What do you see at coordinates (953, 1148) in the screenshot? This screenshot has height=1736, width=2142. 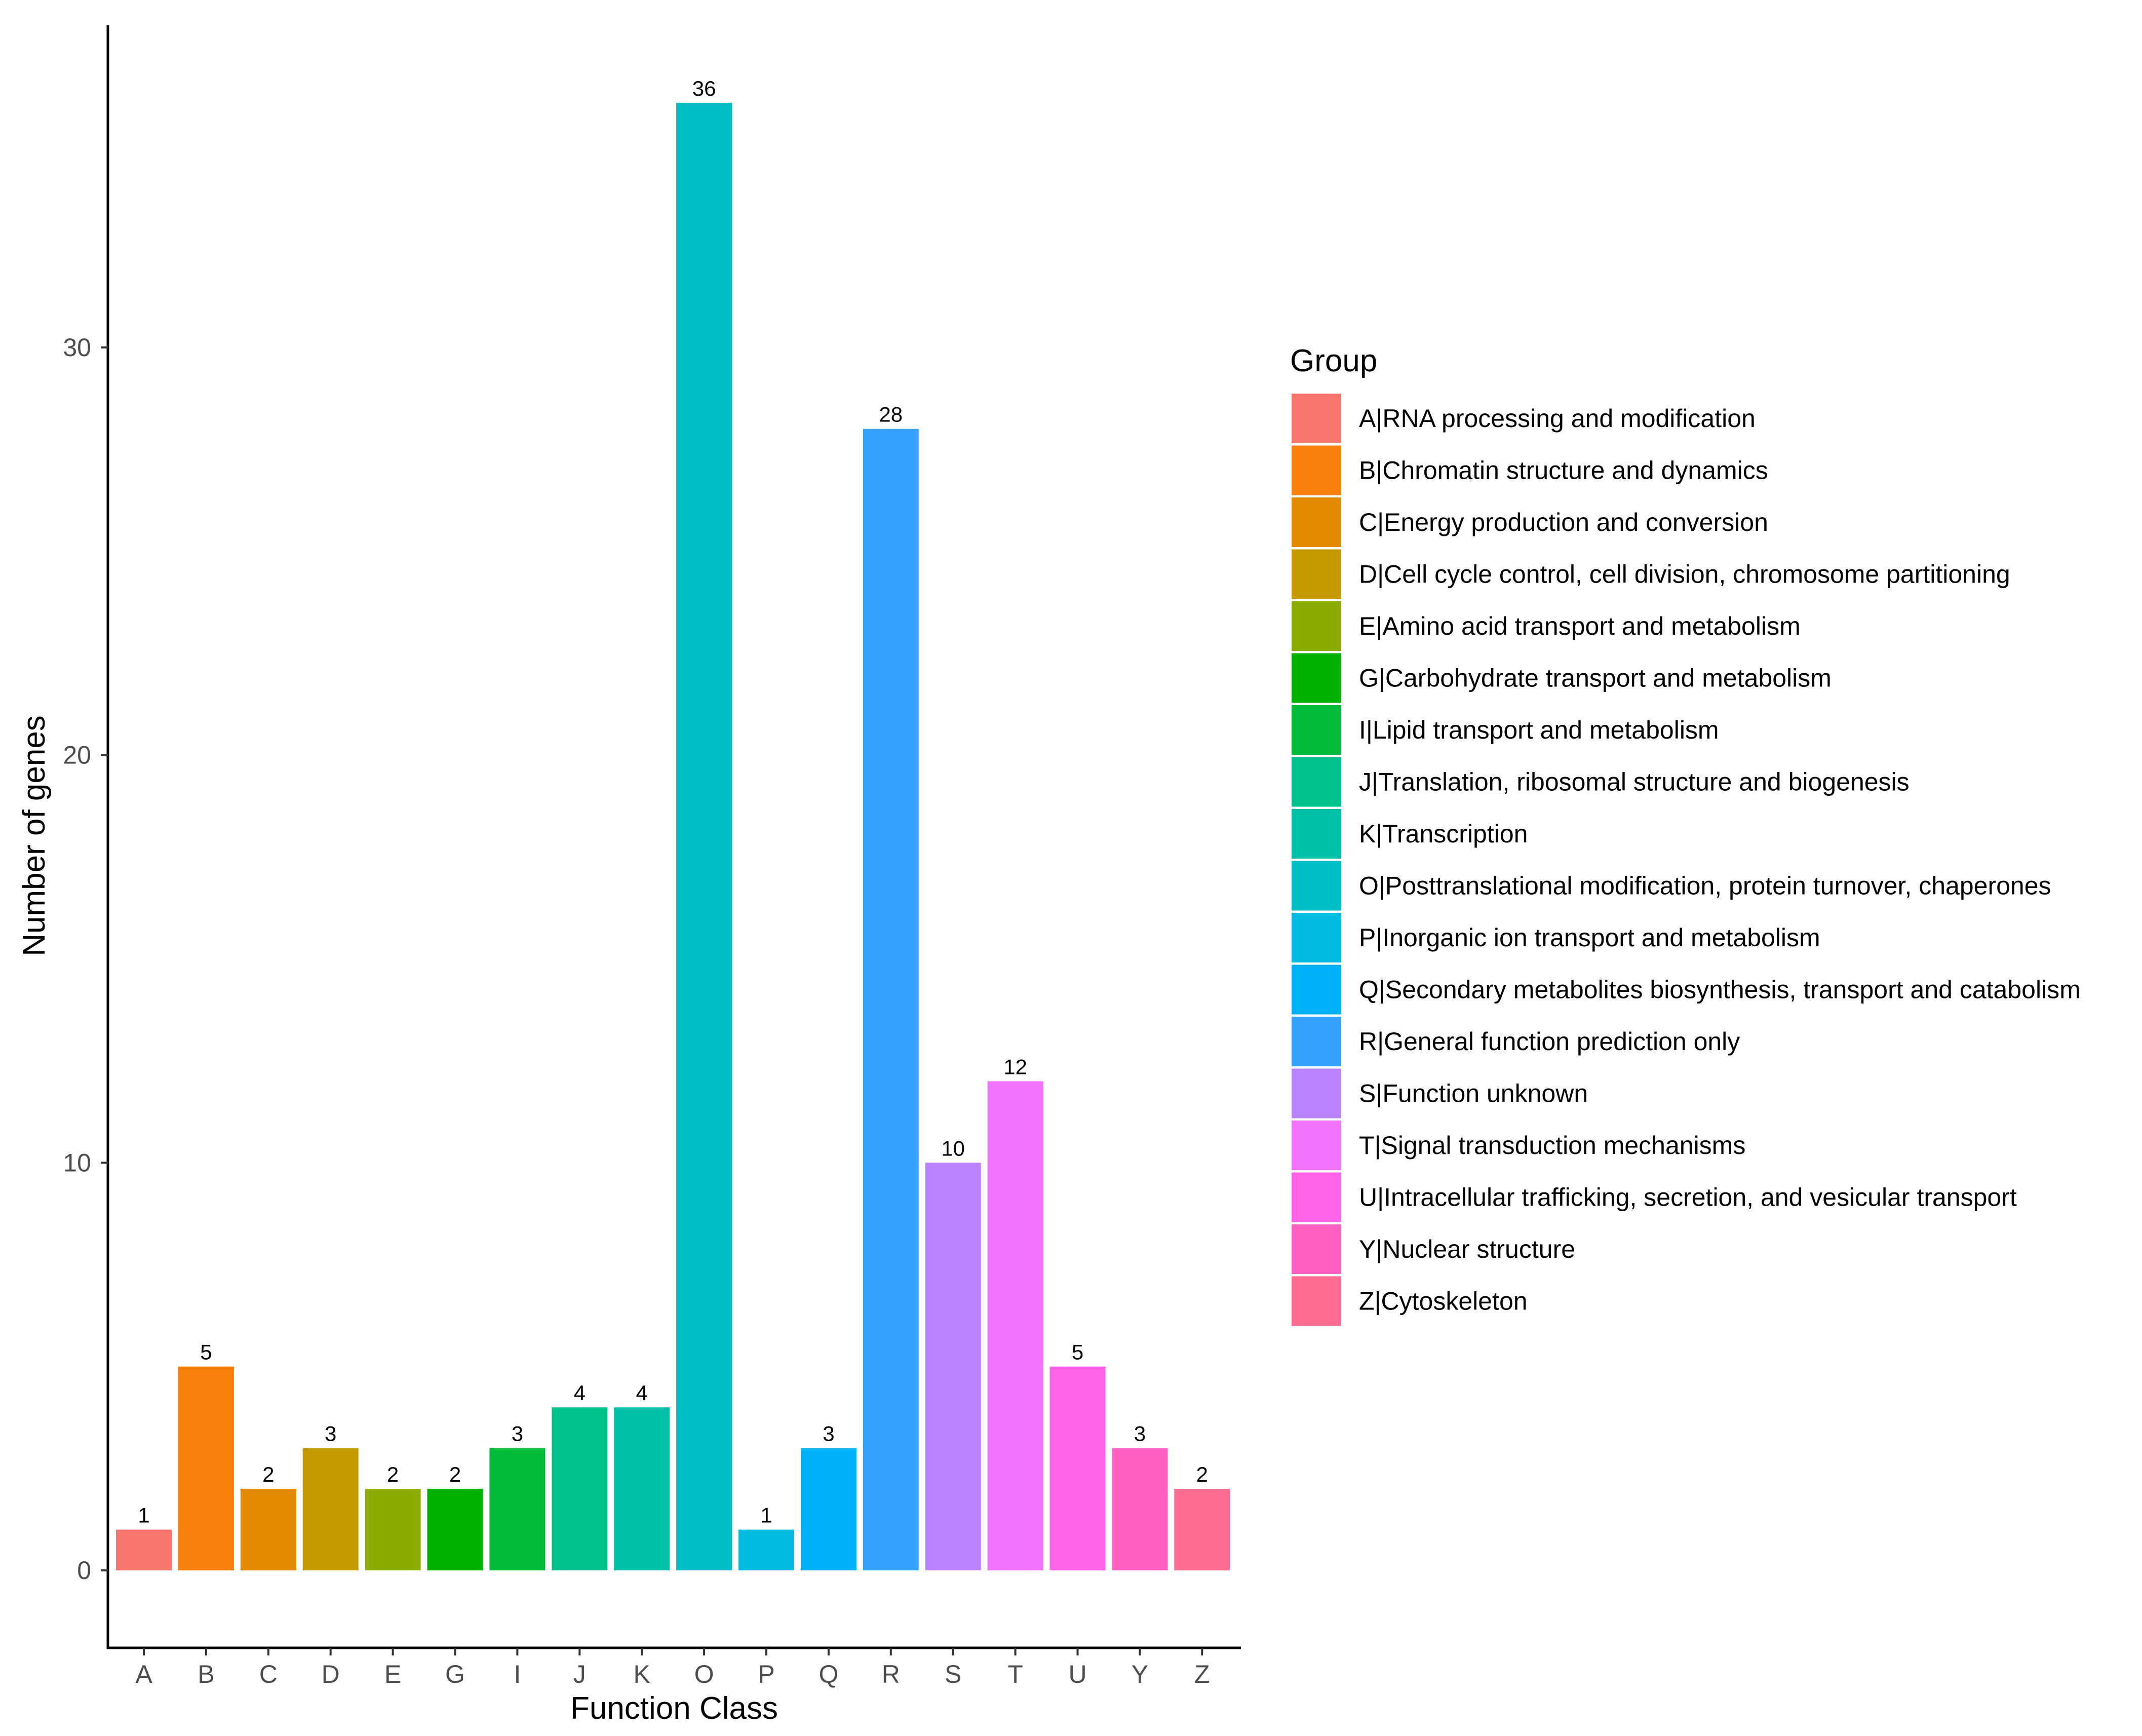 I see `data-label-S: 10` at bounding box center [953, 1148].